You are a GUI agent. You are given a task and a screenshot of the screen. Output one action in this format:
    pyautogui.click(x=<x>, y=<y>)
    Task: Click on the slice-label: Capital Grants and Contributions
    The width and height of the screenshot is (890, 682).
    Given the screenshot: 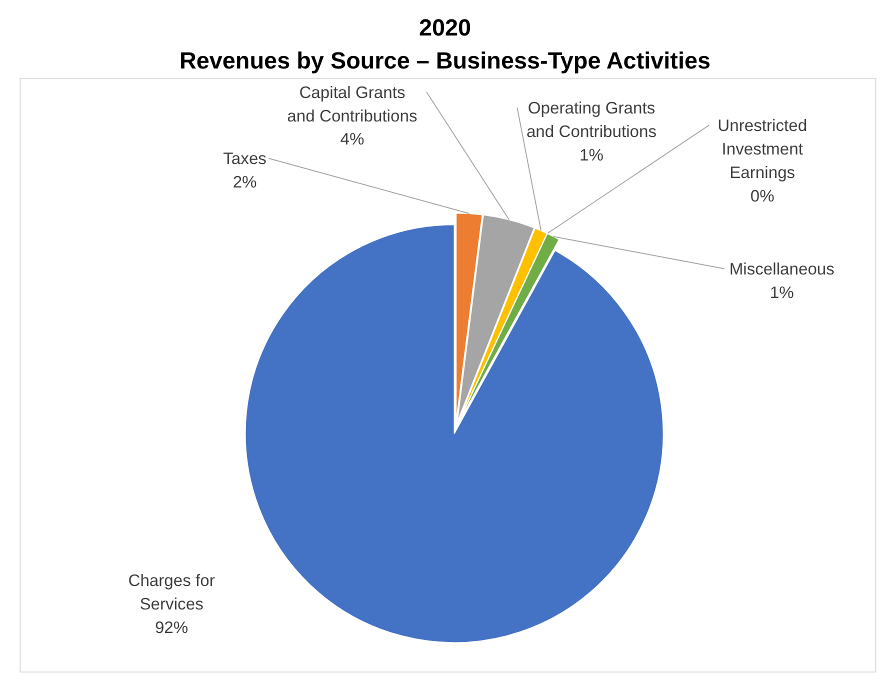 What is the action you would take?
    pyautogui.click(x=352, y=104)
    